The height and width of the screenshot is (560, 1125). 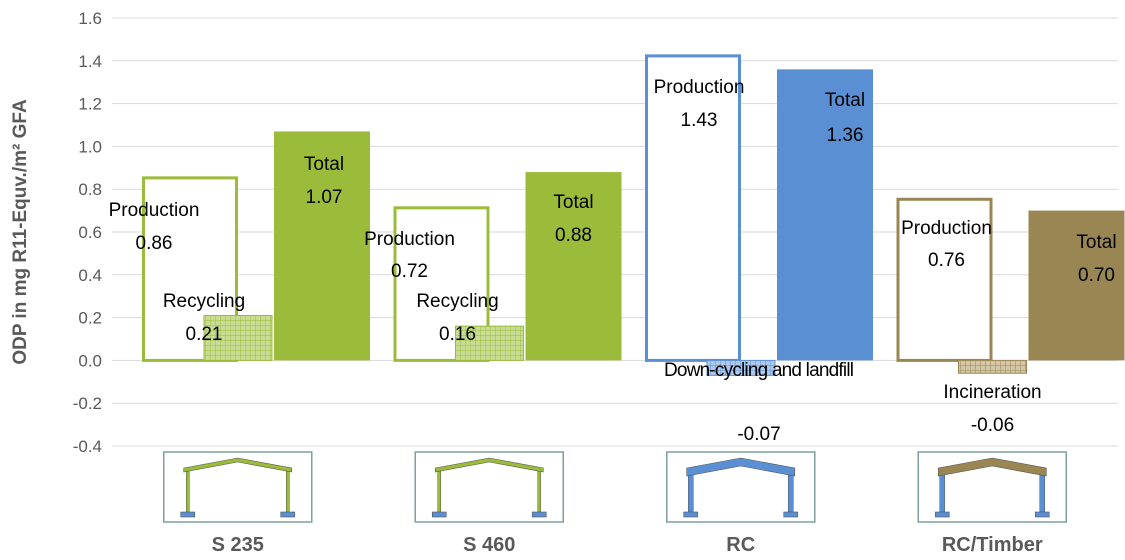 I want to click on rc-down-cycling-and-landfill-bar, so click(x=741, y=367).